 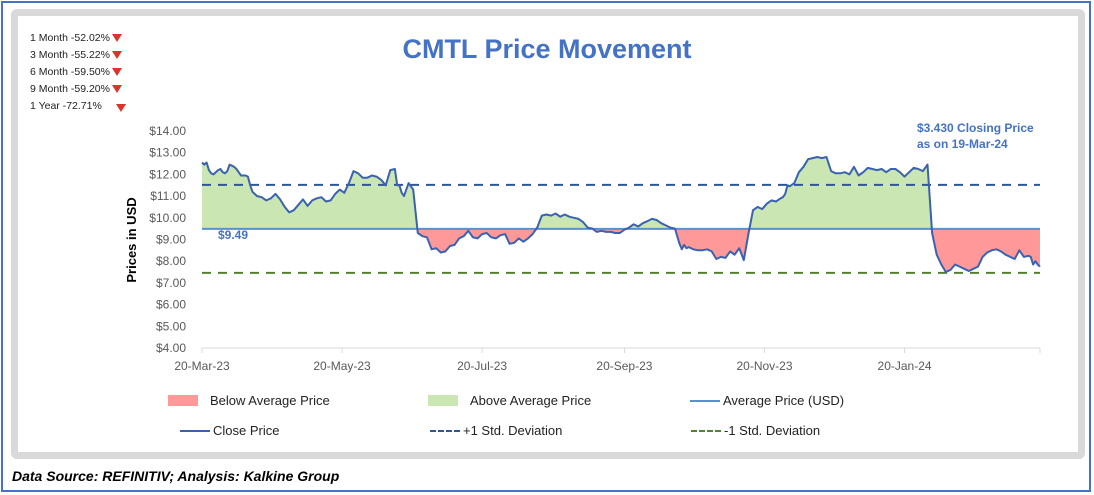 What do you see at coordinates (167, 218) in the screenshot?
I see `y-tick-label: $10.00` at bounding box center [167, 218].